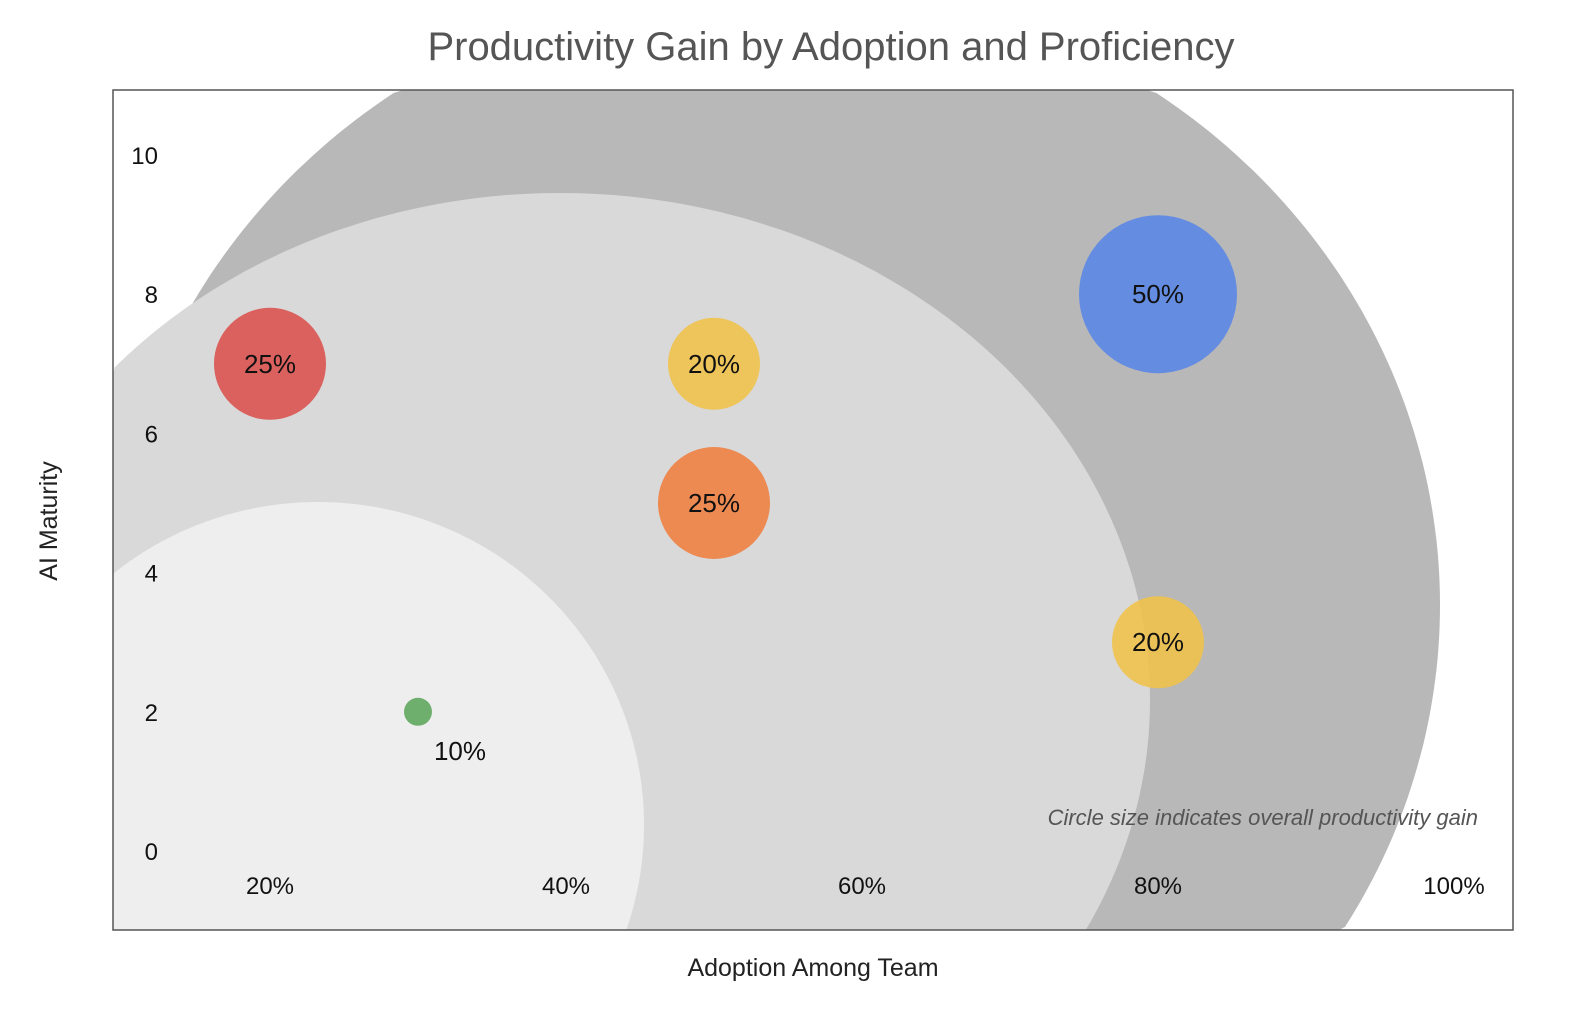 Image resolution: width=1582 pixels, height=1030 pixels. What do you see at coordinates (151, 434) in the screenshot?
I see `y-tick-label: 6` at bounding box center [151, 434].